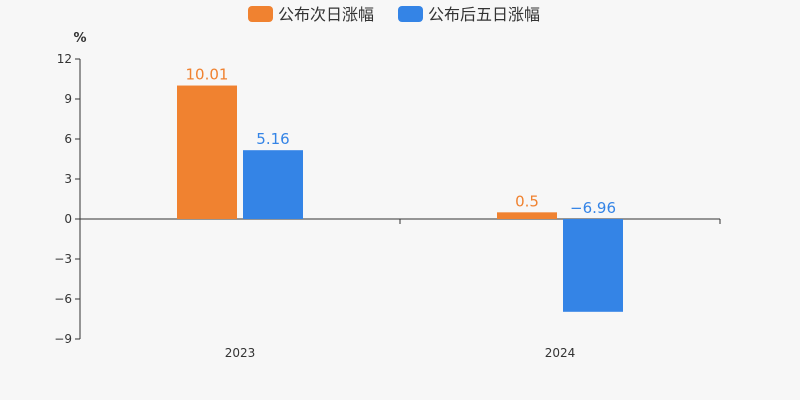 The width and height of the screenshot is (800, 400). Describe the element at coordinates (63, 299) in the screenshot. I see `y-tick-label: −6` at that location.